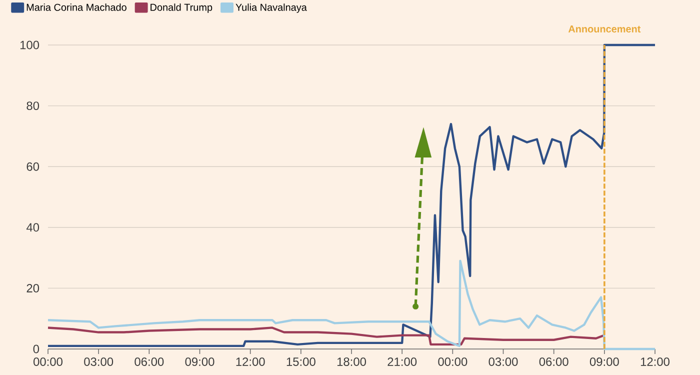 Image resolution: width=700 pixels, height=375 pixels. I want to click on x-tick-label: 15:00, so click(301, 362).